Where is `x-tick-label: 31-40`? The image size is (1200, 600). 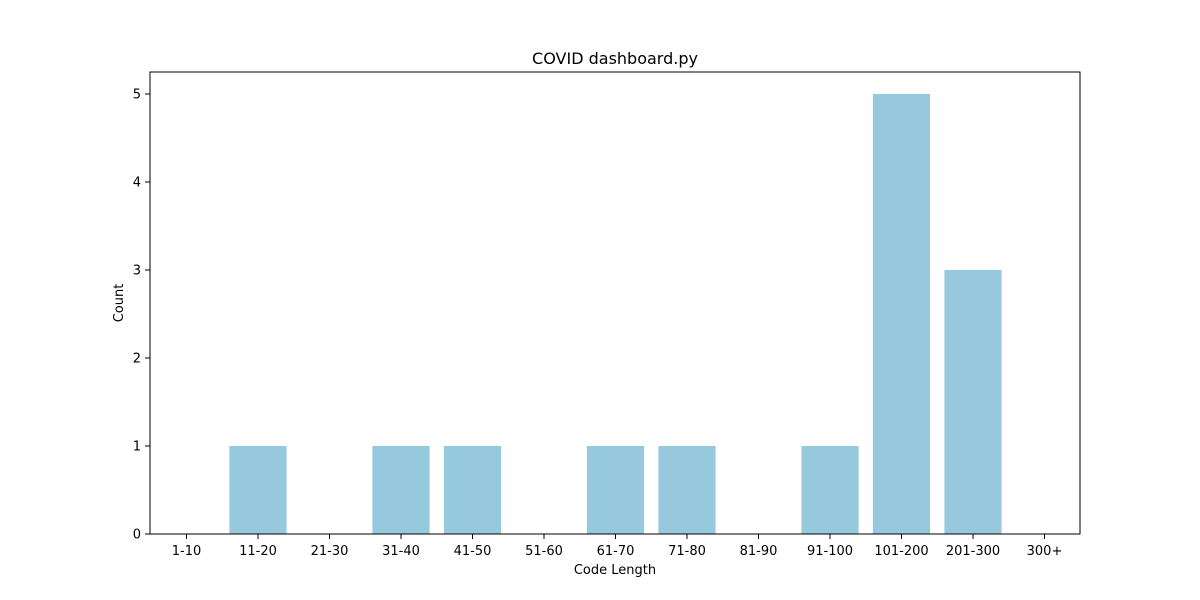 x-tick-label: 31-40 is located at coordinates (401, 551).